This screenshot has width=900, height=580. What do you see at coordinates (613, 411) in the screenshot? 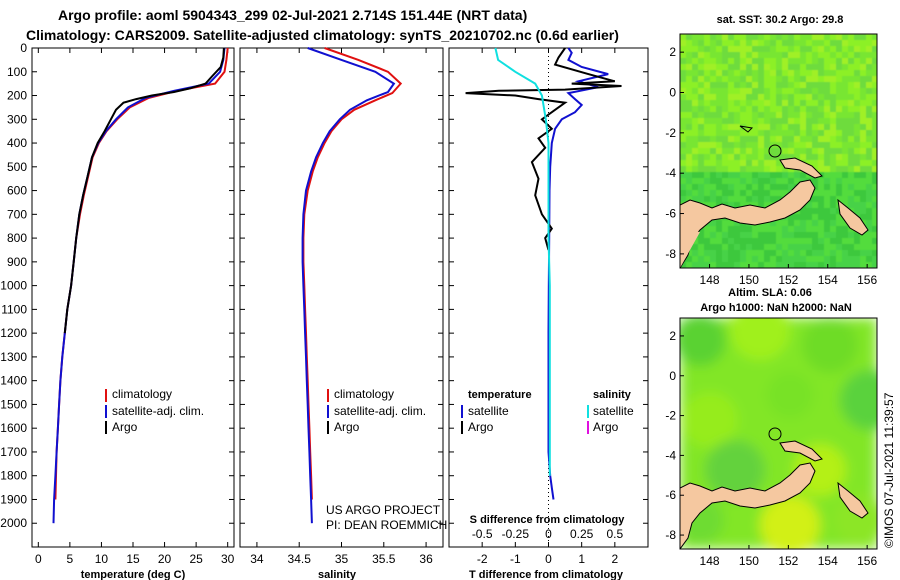
I see `legend-s-satellite: satellite` at bounding box center [613, 411].